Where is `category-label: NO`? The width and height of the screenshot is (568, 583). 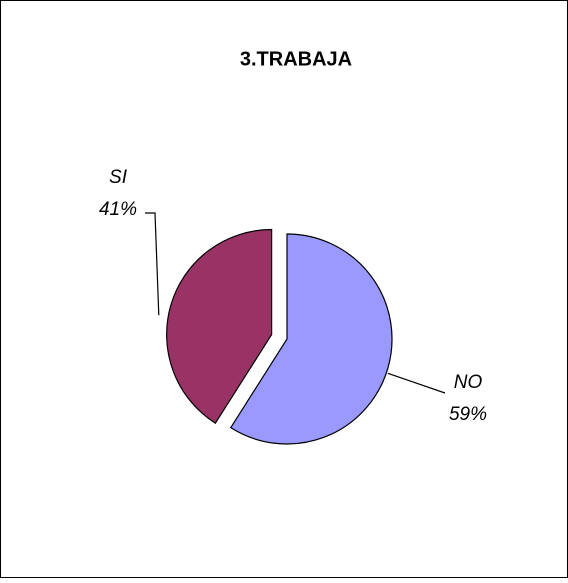
category-label: NO is located at coordinates (468, 382).